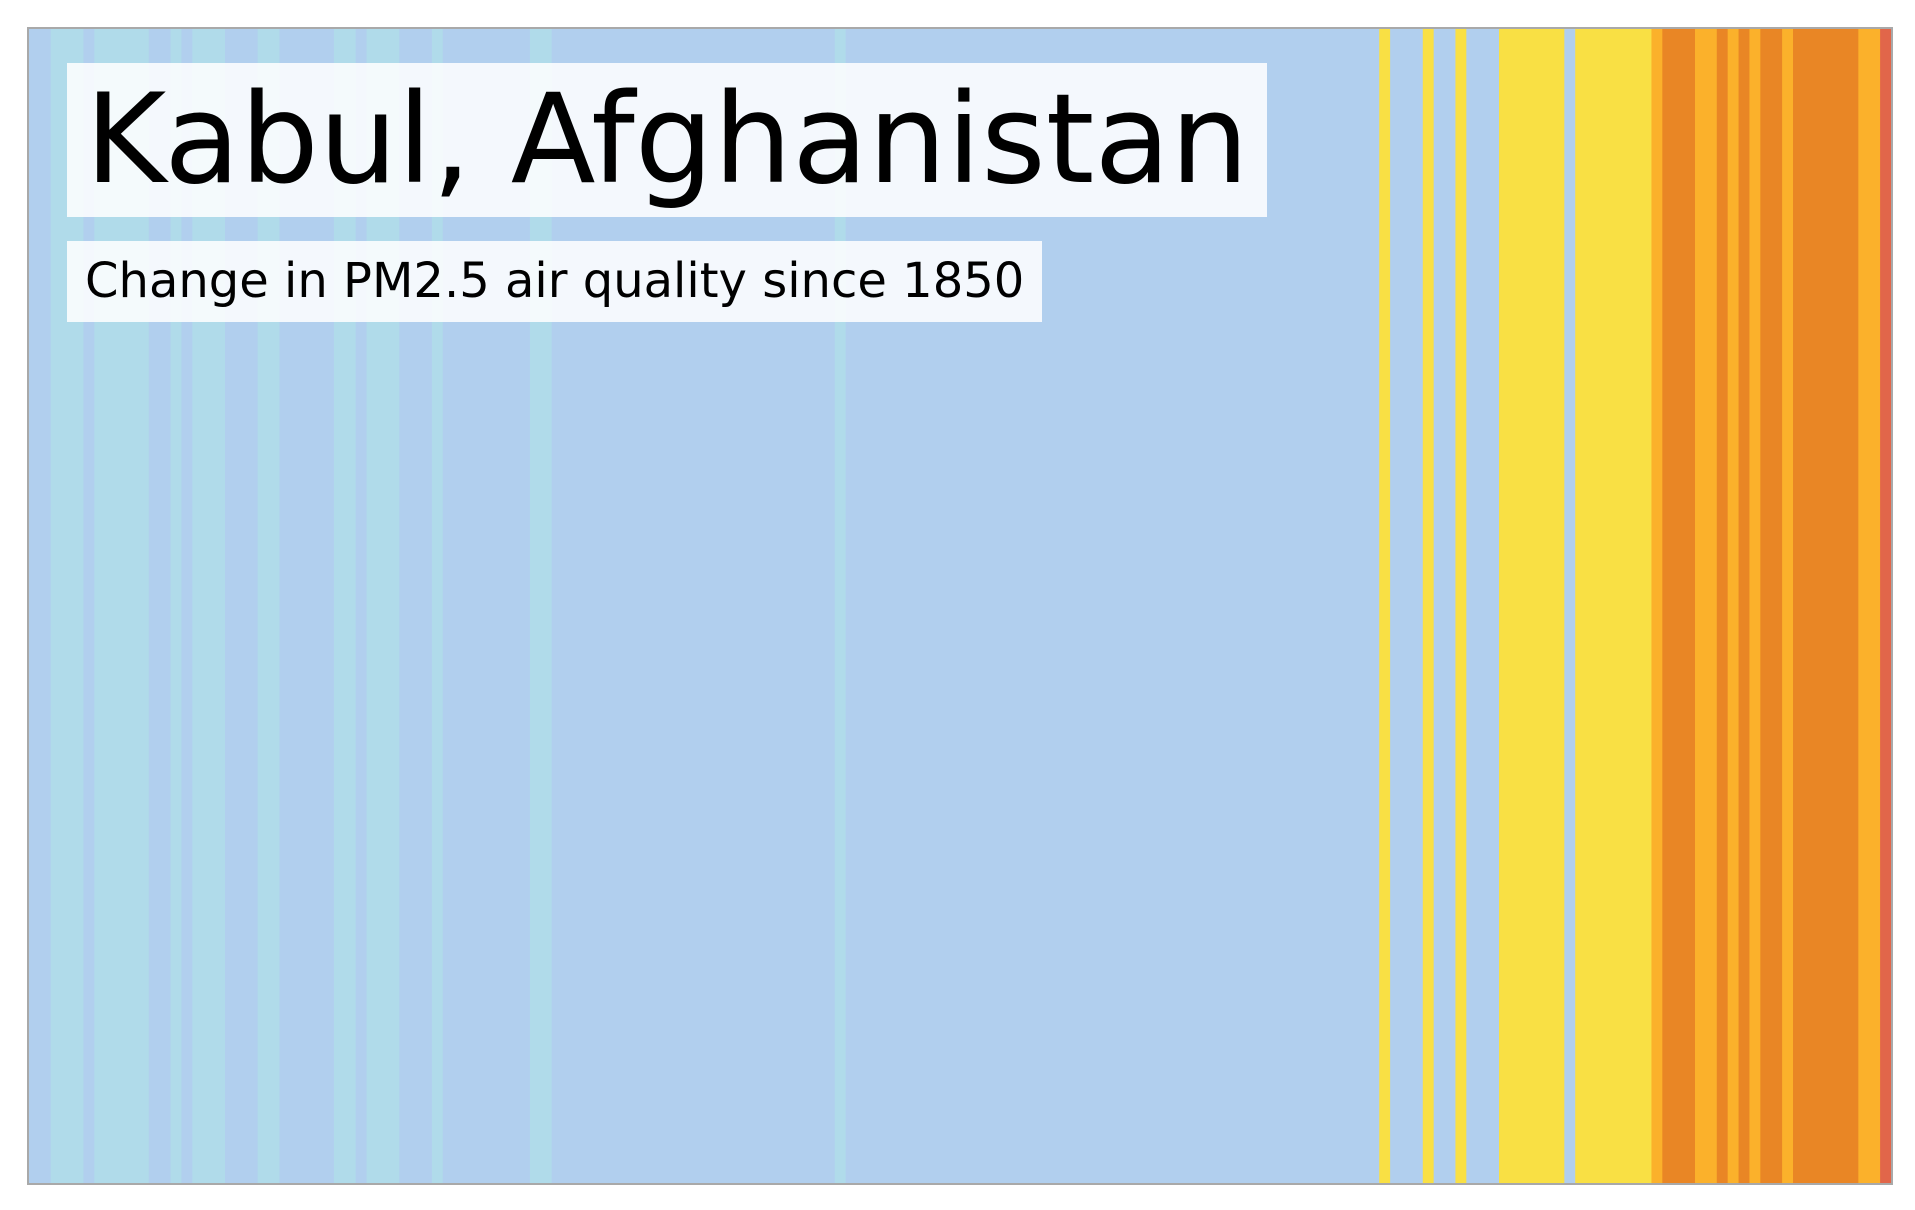 This screenshot has height=1210, width=1915. Describe the element at coordinates (1679, 606) in the screenshot. I see `stripe-2000-2003` at that location.